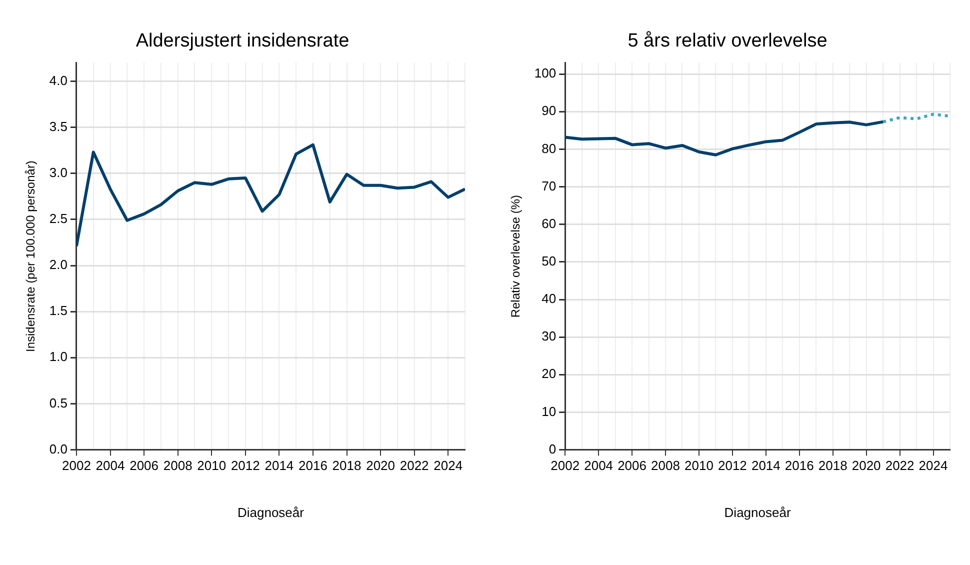 This screenshot has height=565, width=970. What do you see at coordinates (549, 261) in the screenshot?
I see `y-tick-label: 50` at bounding box center [549, 261].